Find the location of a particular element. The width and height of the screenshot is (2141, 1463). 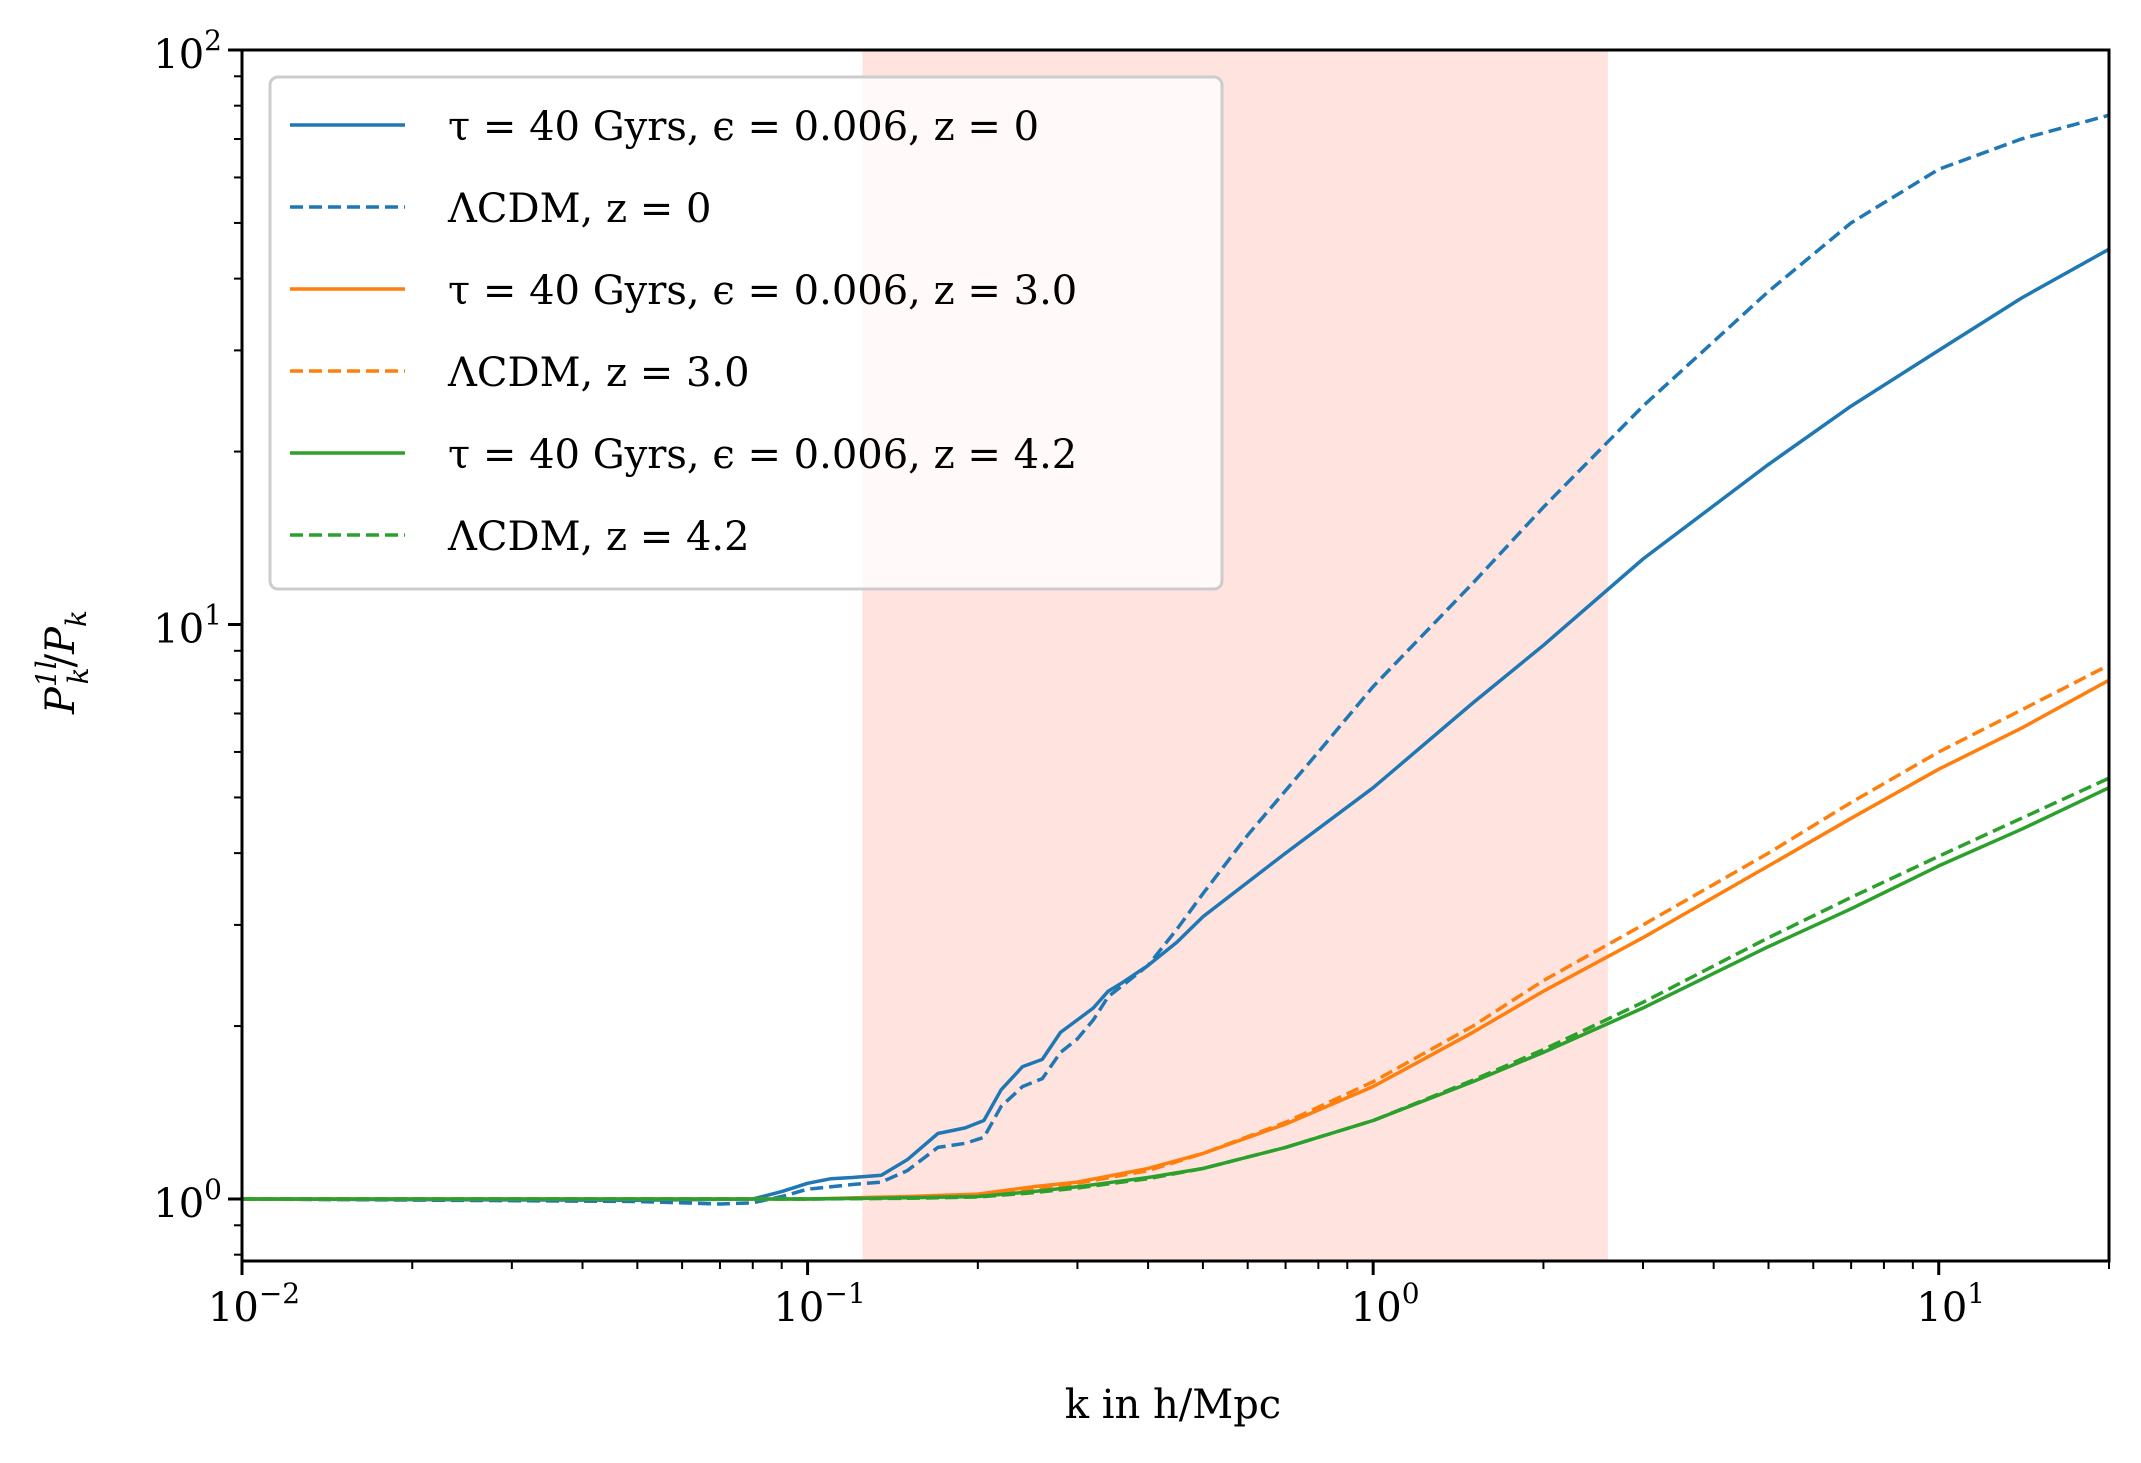

y-tick-label: 10¹ is located at coordinates (187, 626).